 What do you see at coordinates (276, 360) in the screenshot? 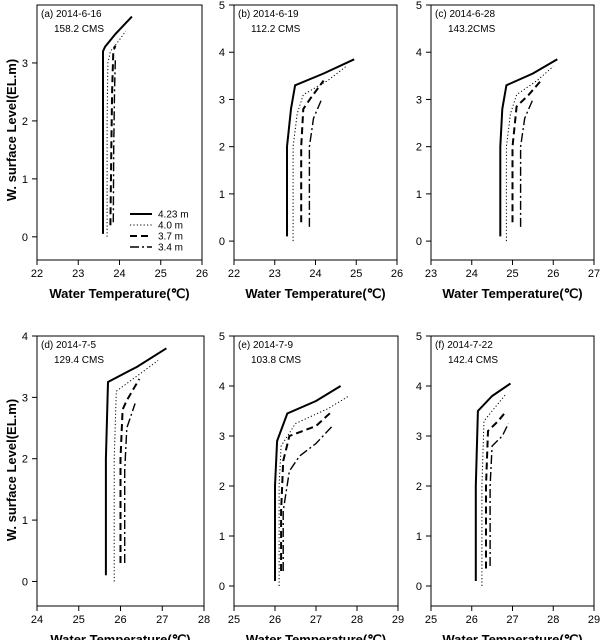
I see `panel-flow-label: 103.8 CMS` at bounding box center [276, 360].